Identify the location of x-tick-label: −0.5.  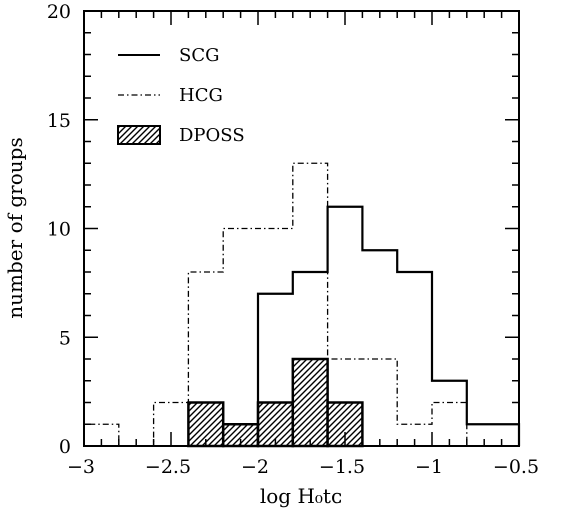
(516, 467).